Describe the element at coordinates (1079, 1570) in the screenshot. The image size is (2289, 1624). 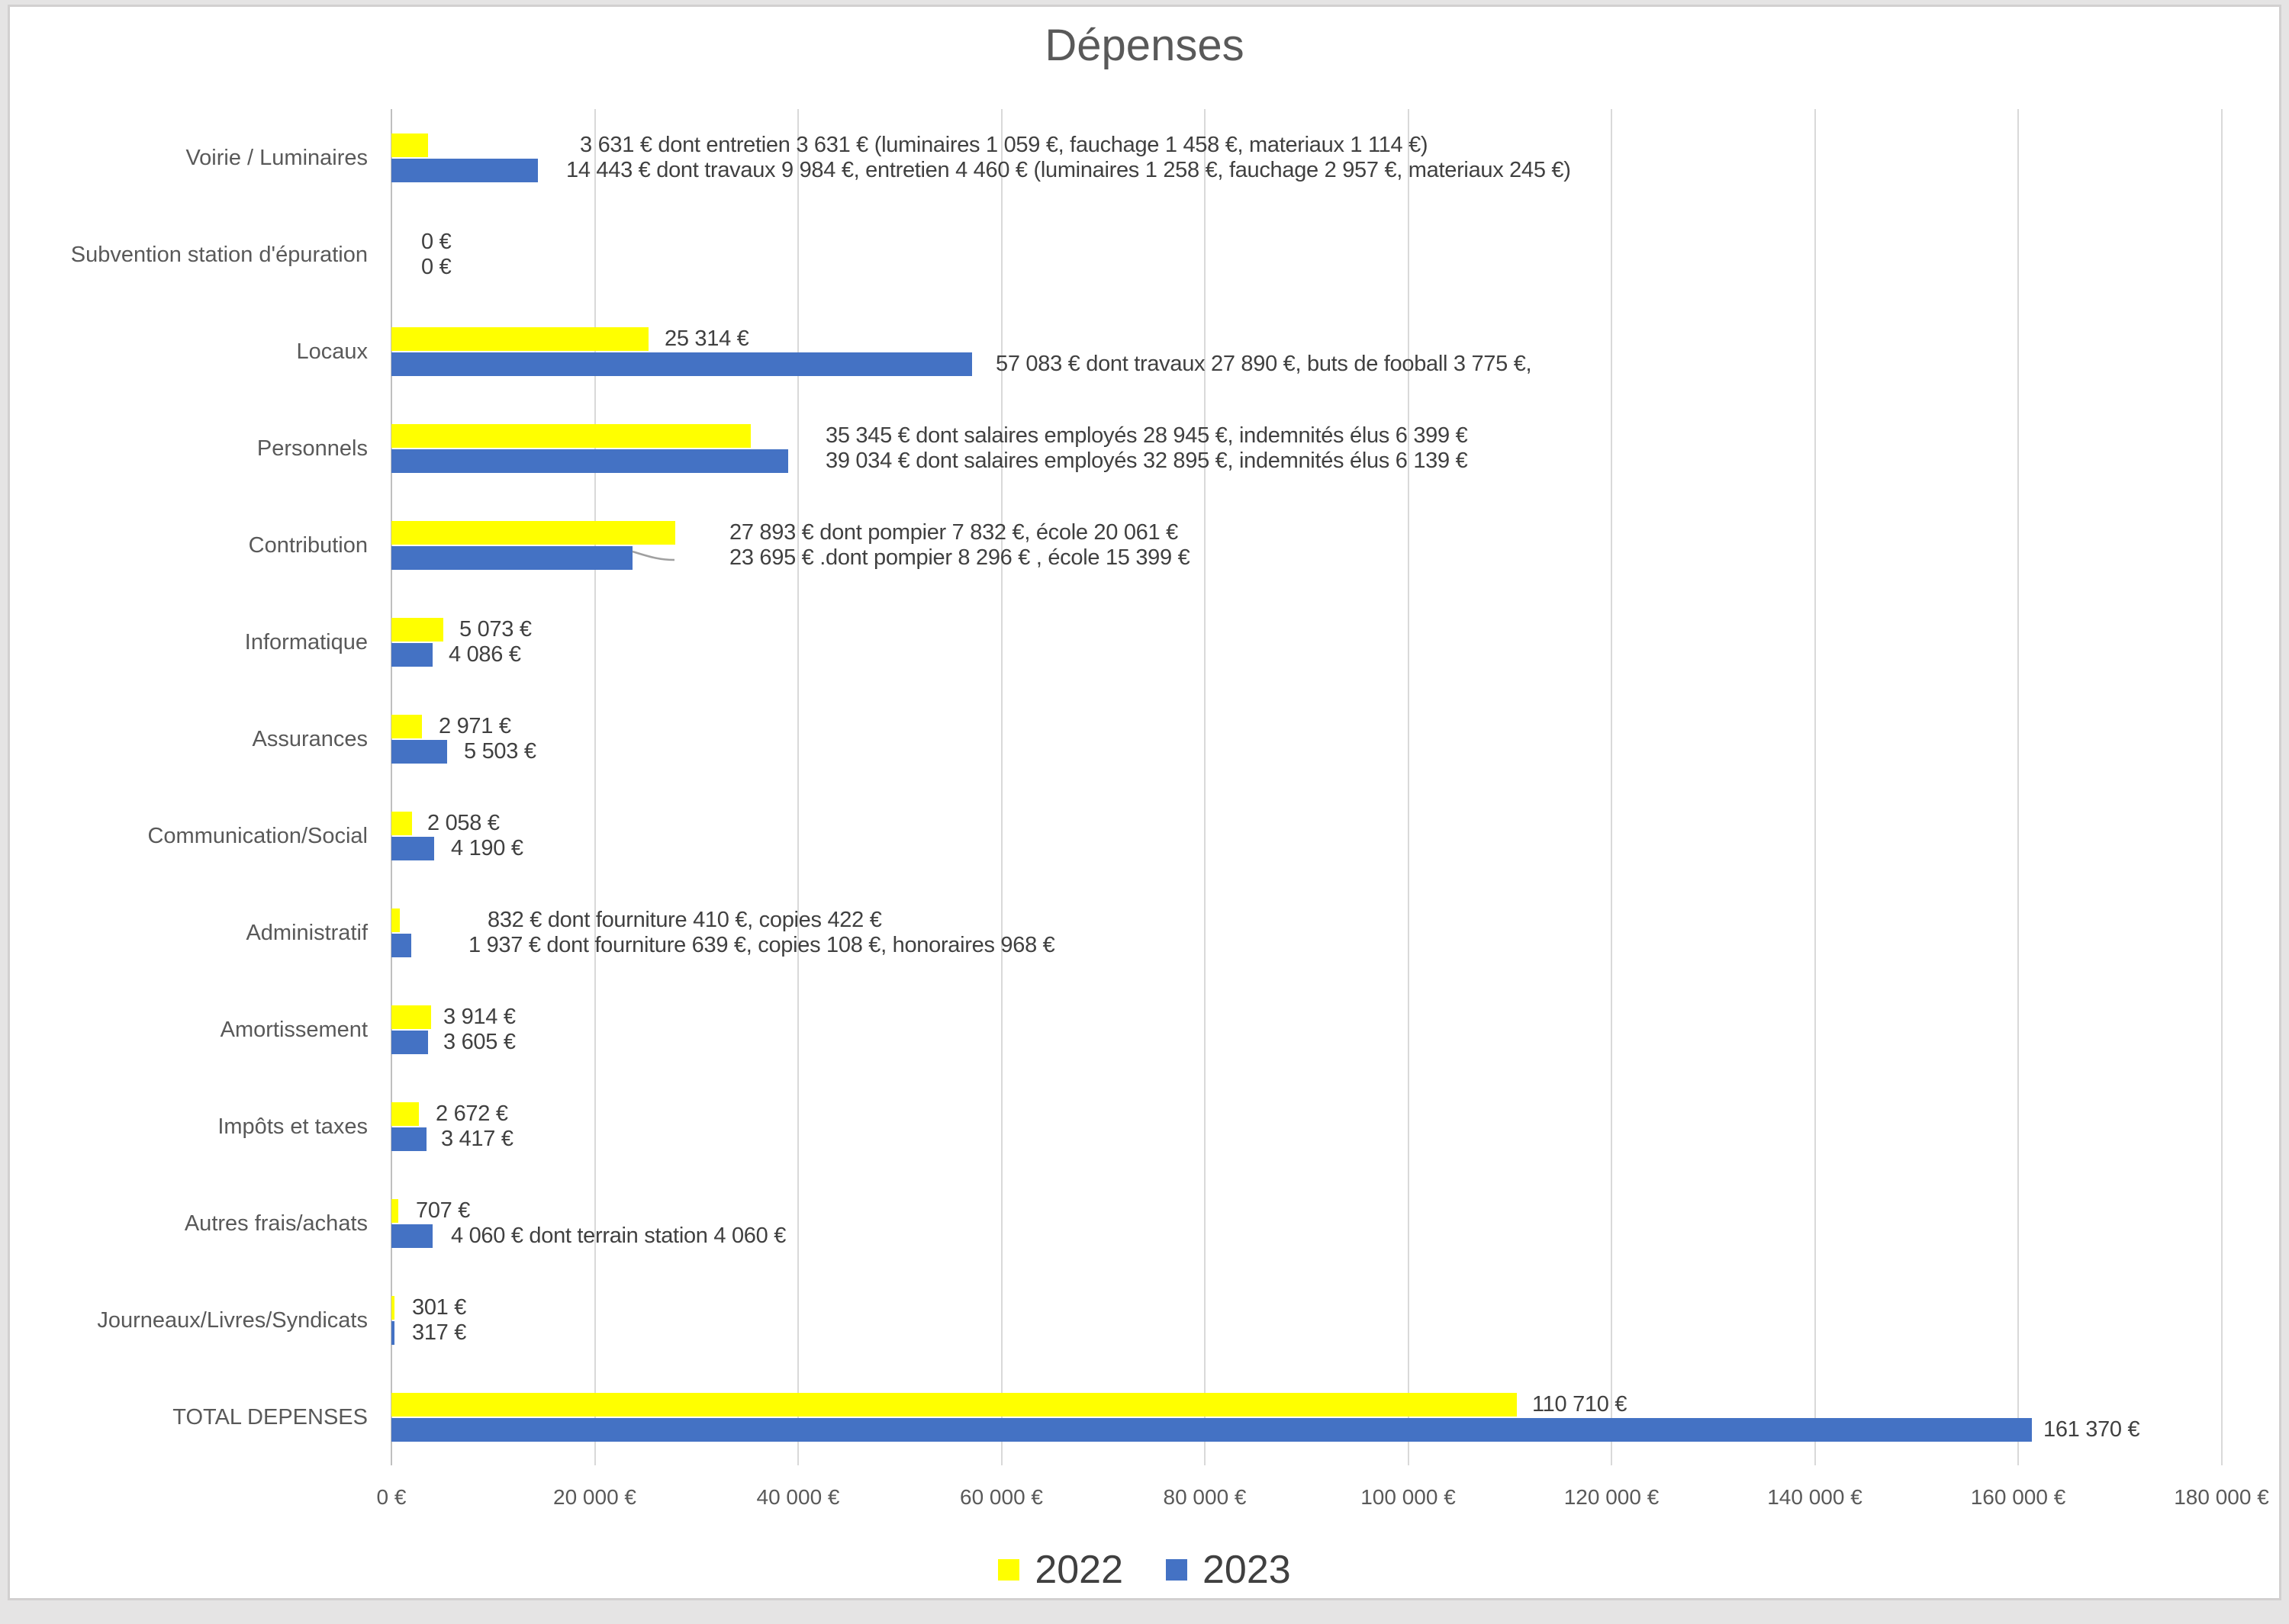
I see `legend-label-2022: 2022` at that location.